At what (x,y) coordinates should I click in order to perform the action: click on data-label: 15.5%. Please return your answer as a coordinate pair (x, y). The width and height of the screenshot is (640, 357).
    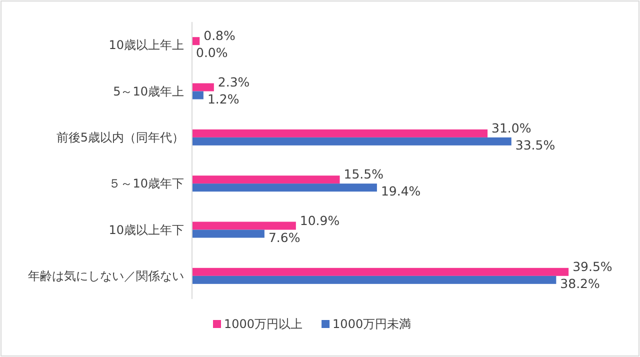
    Looking at the image, I should click on (364, 174).